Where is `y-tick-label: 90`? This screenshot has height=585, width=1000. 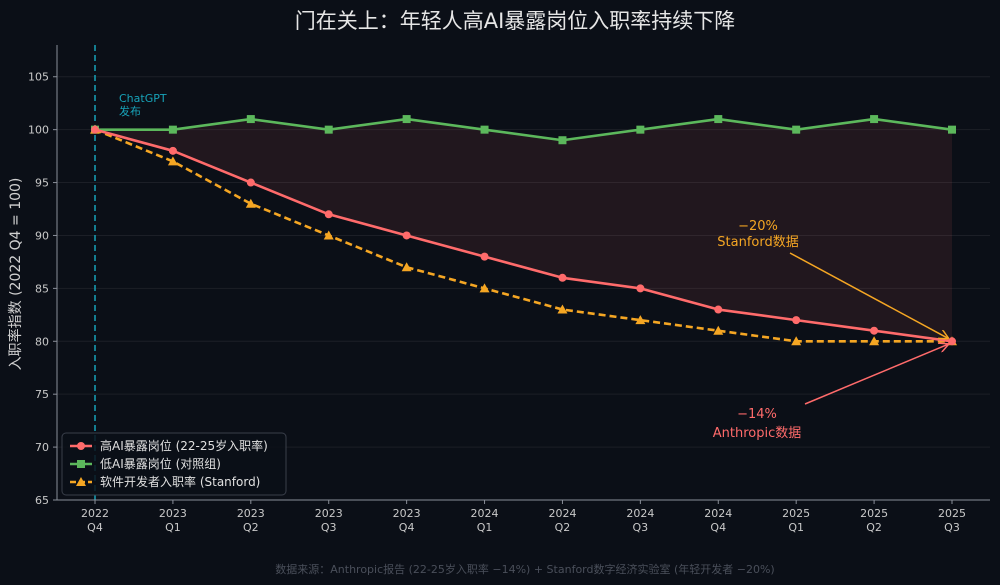
y-tick-label: 90 is located at coordinates (42, 235).